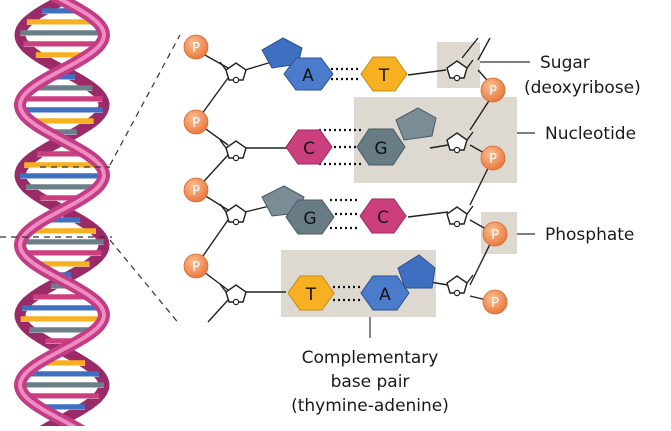 This screenshot has height=431, width=671. I want to click on nucleotide-label: Nucleotide, so click(590, 134).